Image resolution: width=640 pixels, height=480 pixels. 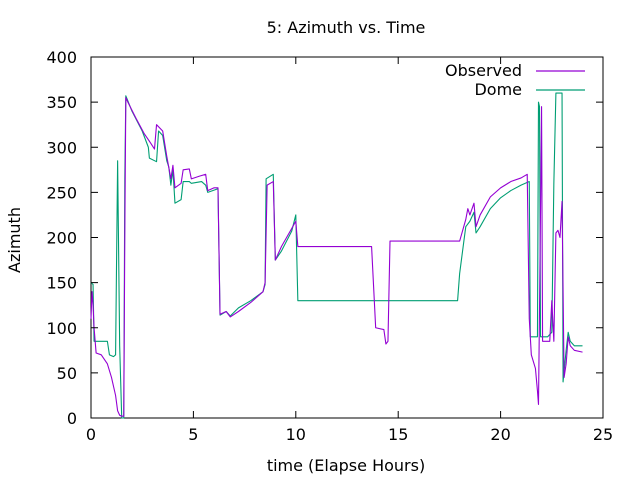 What do you see at coordinates (61, 57) in the screenshot?
I see `y-tick-label: 400` at bounding box center [61, 57].